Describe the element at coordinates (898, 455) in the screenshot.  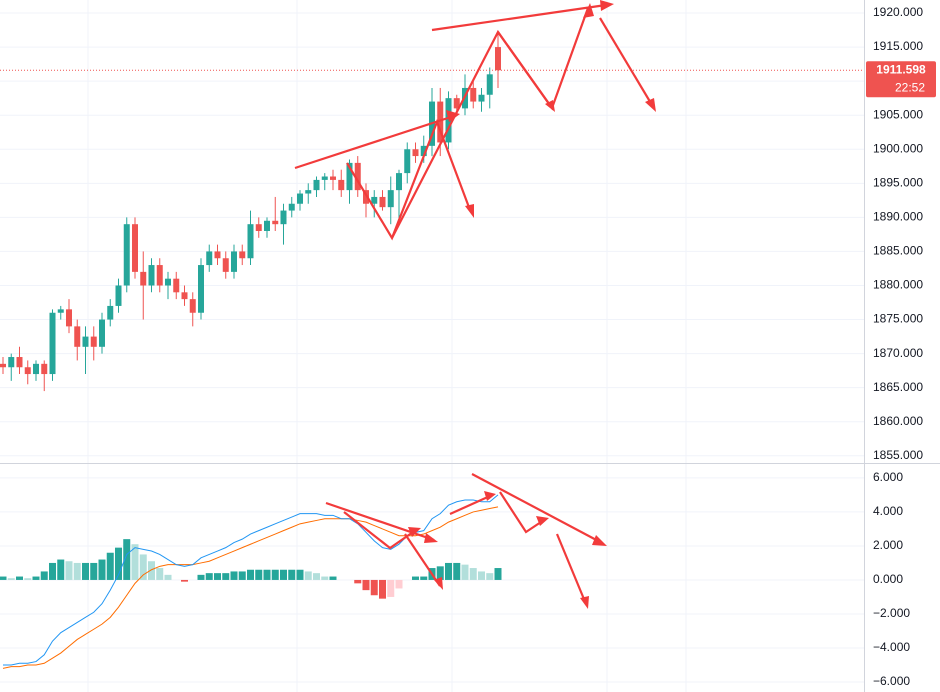
I see `y-tick-label: 1855.000` at that location.